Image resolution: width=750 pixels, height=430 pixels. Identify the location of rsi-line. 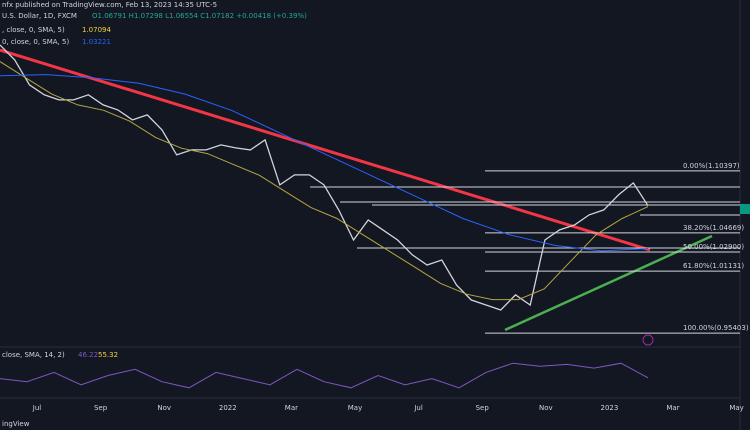
(324, 375).